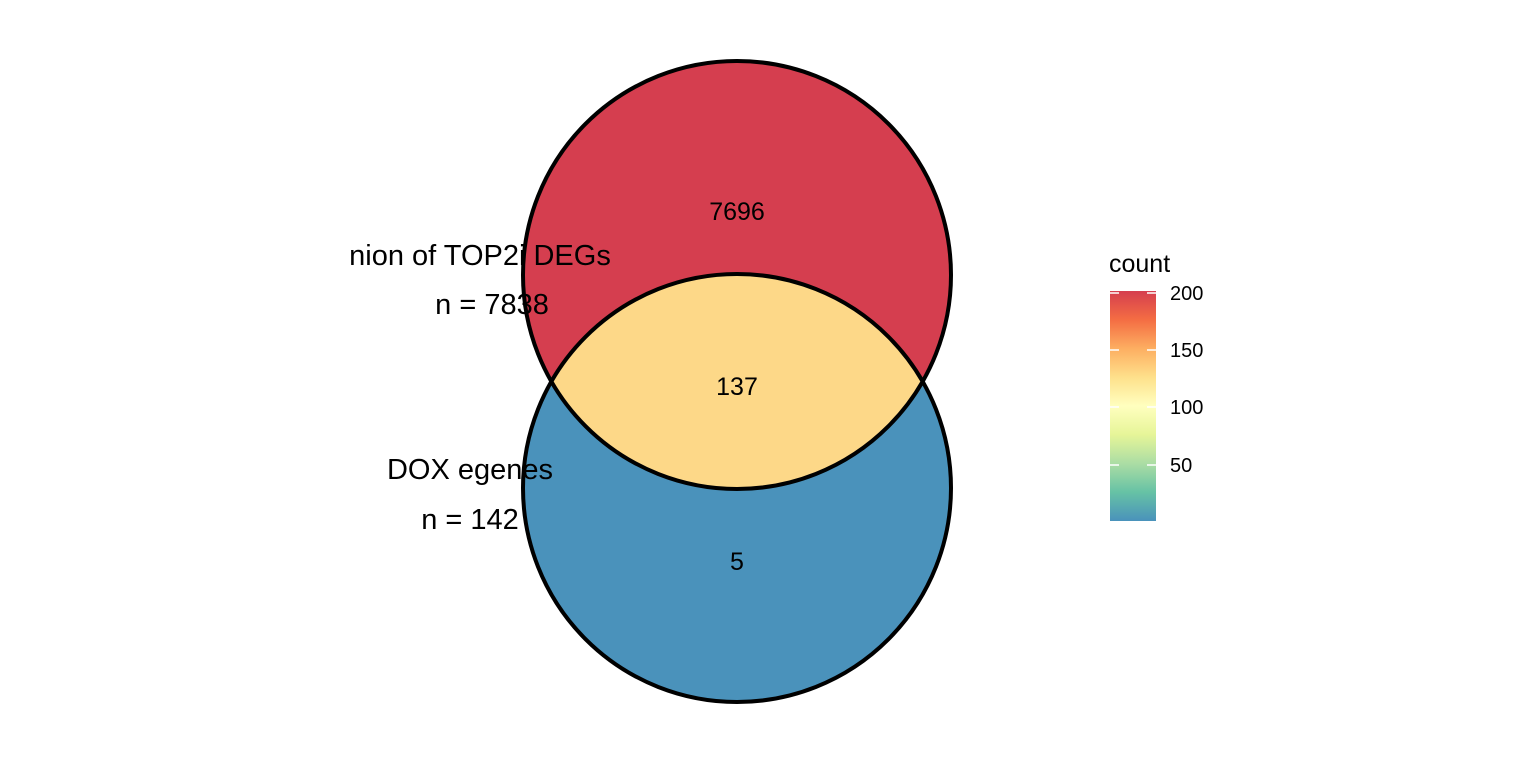 The image size is (1536, 768). What do you see at coordinates (470, 520) in the screenshot?
I see `set-bottom-count: n = 142` at bounding box center [470, 520].